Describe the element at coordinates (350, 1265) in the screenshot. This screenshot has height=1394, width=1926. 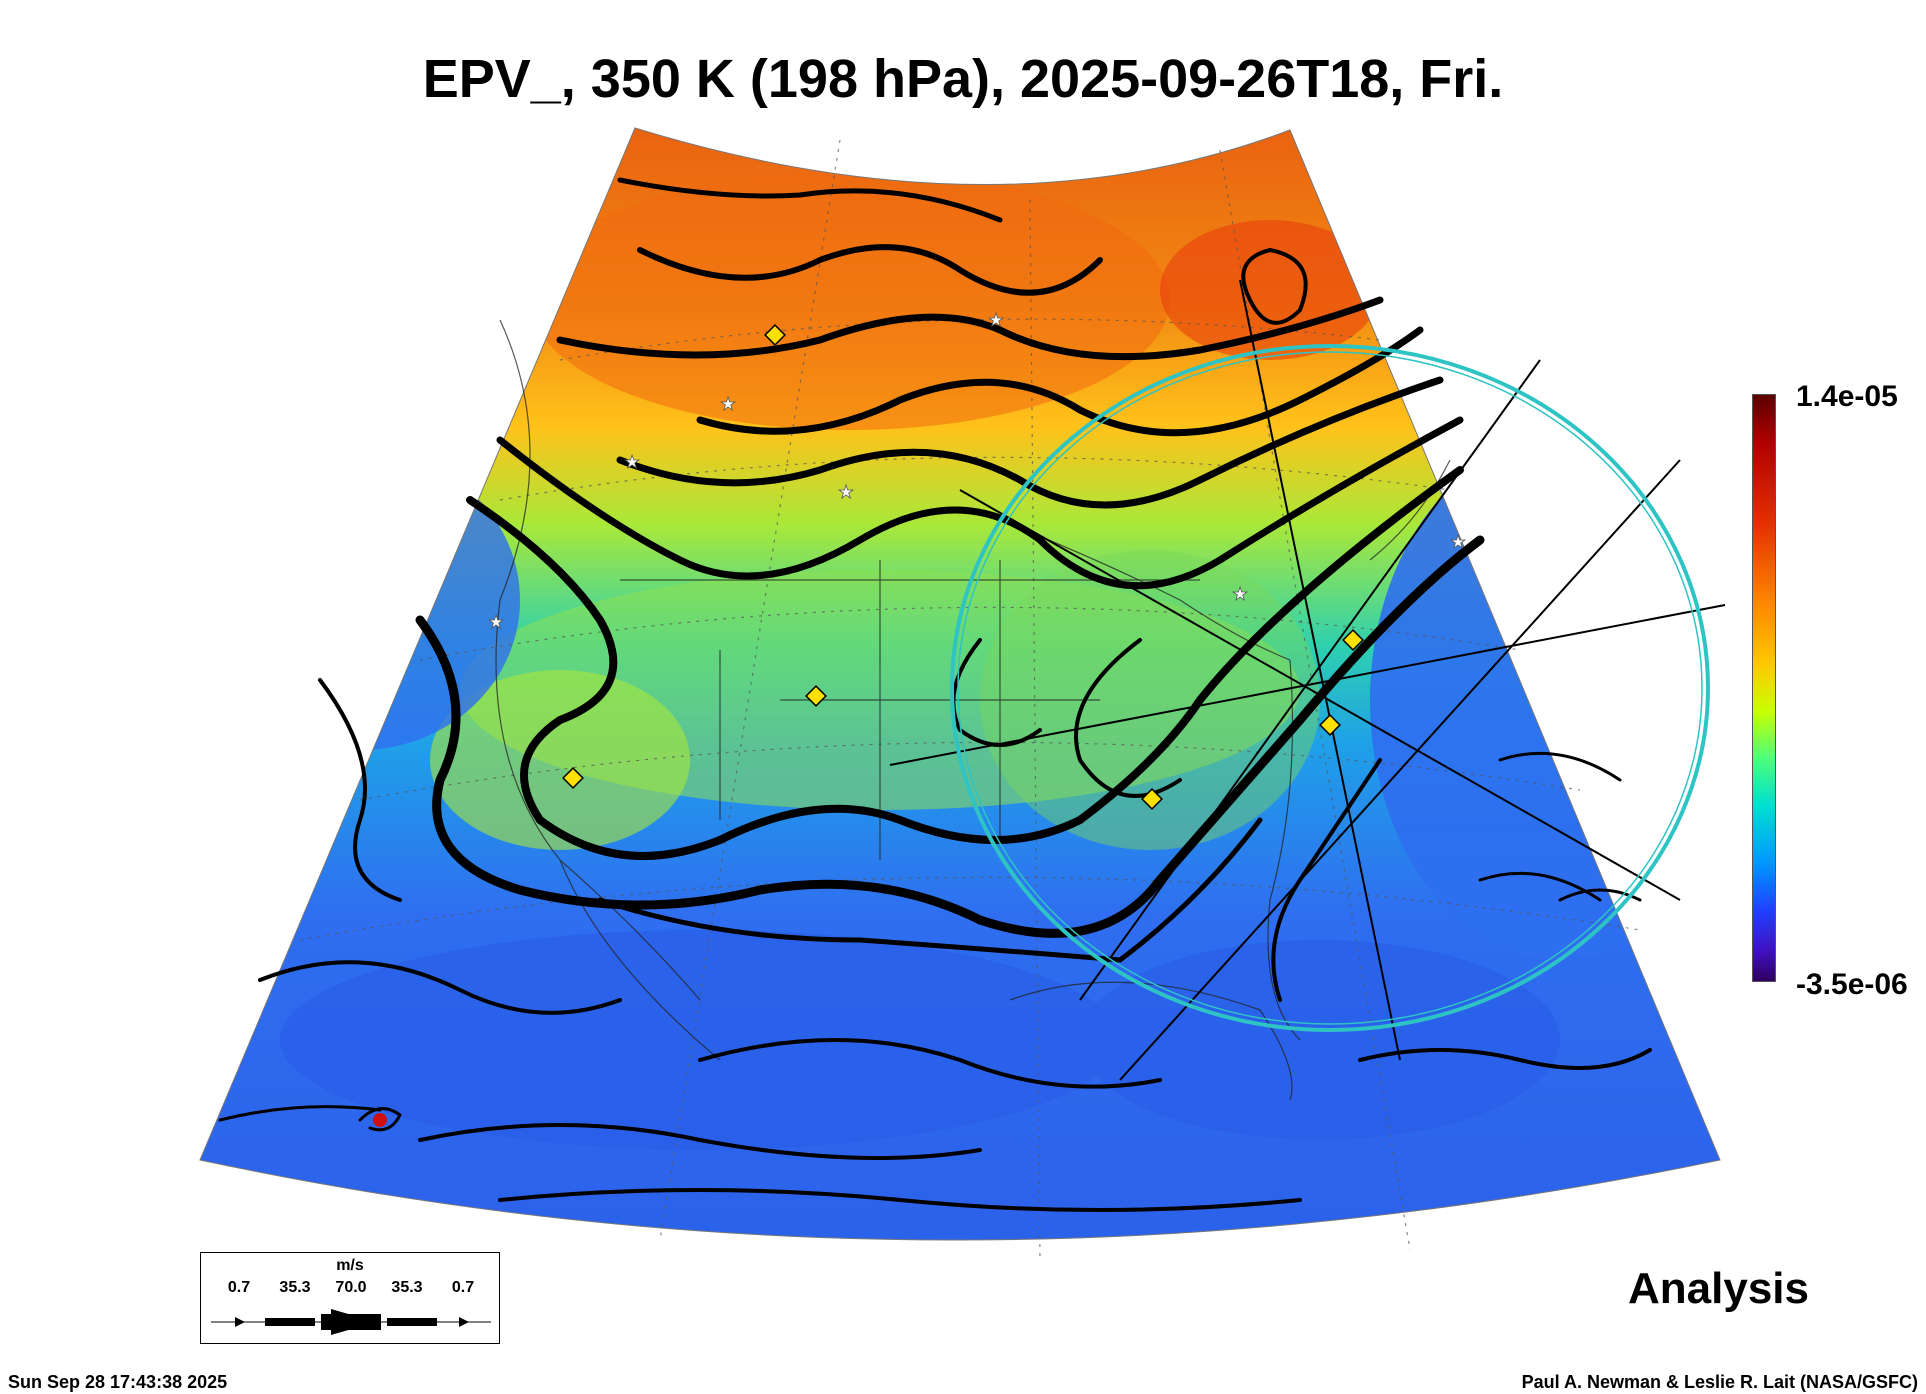
I see `wind-scale-units: m/s` at that location.